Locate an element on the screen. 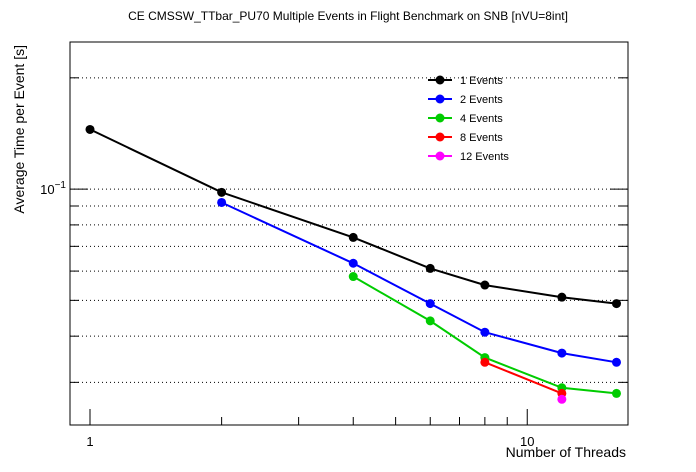 The image size is (696, 472). legend-item: 12 Events is located at coordinates (468, 157).